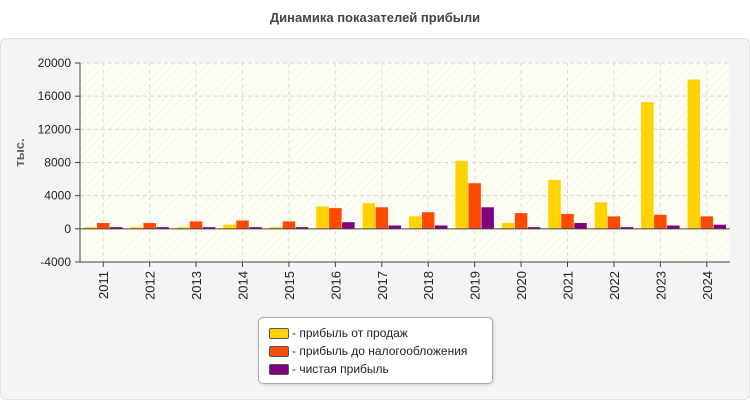 The width and height of the screenshot is (750, 400). Describe the element at coordinates (380, 351) in the screenshot. I see `legend-label: - прибыль до налогообложения` at that location.